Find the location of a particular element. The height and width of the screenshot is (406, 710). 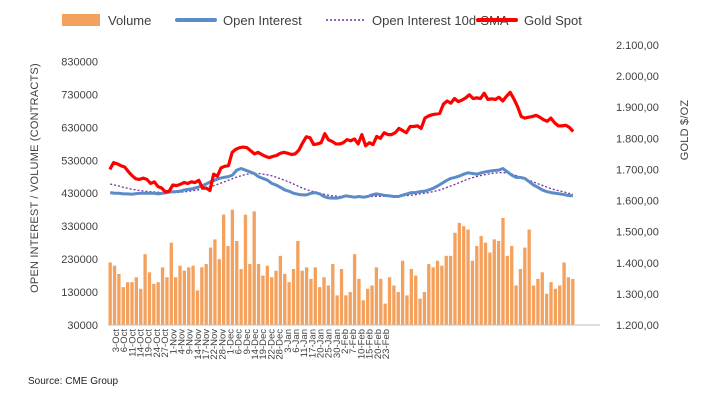

x-tick-label: 2-Feb is located at coordinates (345, 341).